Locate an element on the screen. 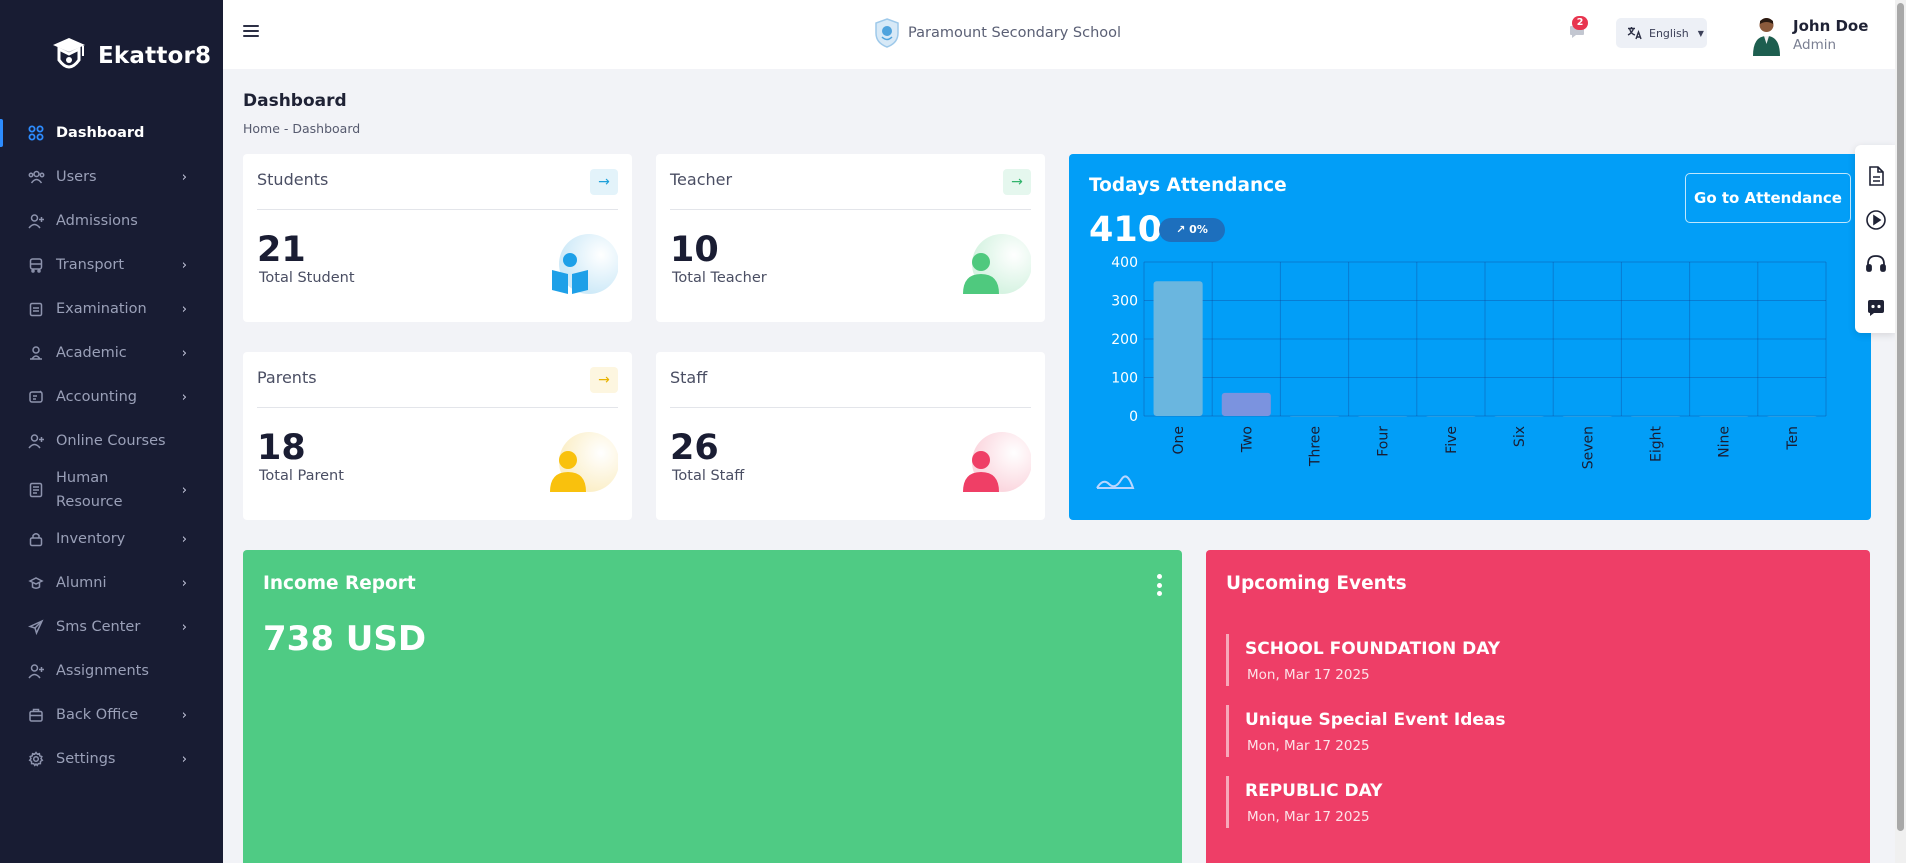  sidebar-item-label: Users is located at coordinates (76, 177).